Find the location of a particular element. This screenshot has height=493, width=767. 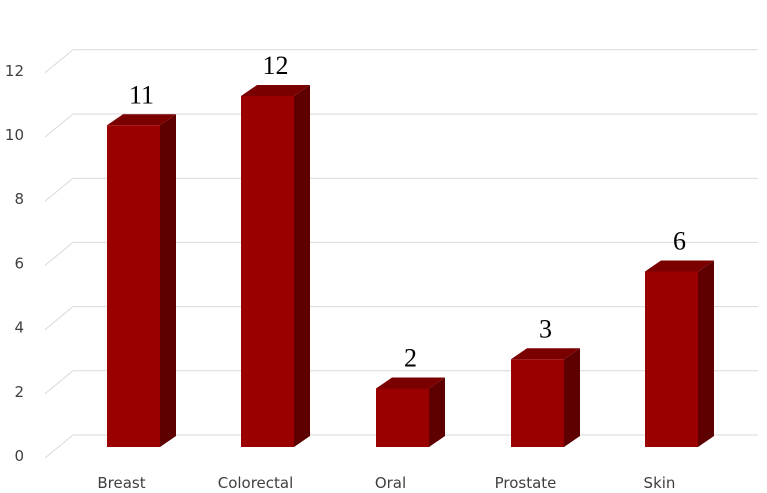

data-label: 6 is located at coordinates (679, 241).